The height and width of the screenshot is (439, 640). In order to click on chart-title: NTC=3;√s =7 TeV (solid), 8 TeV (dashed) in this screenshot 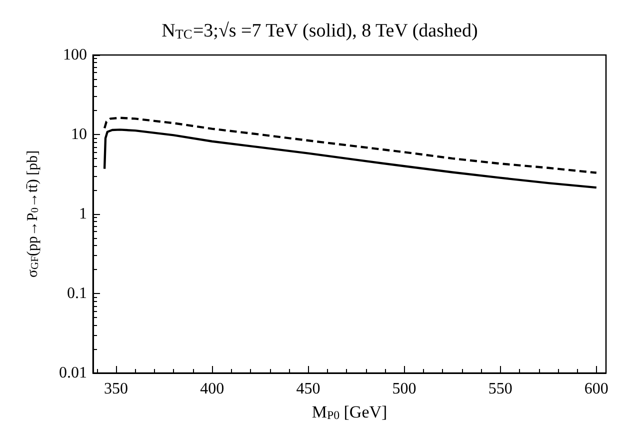, I will do `click(320, 31)`.